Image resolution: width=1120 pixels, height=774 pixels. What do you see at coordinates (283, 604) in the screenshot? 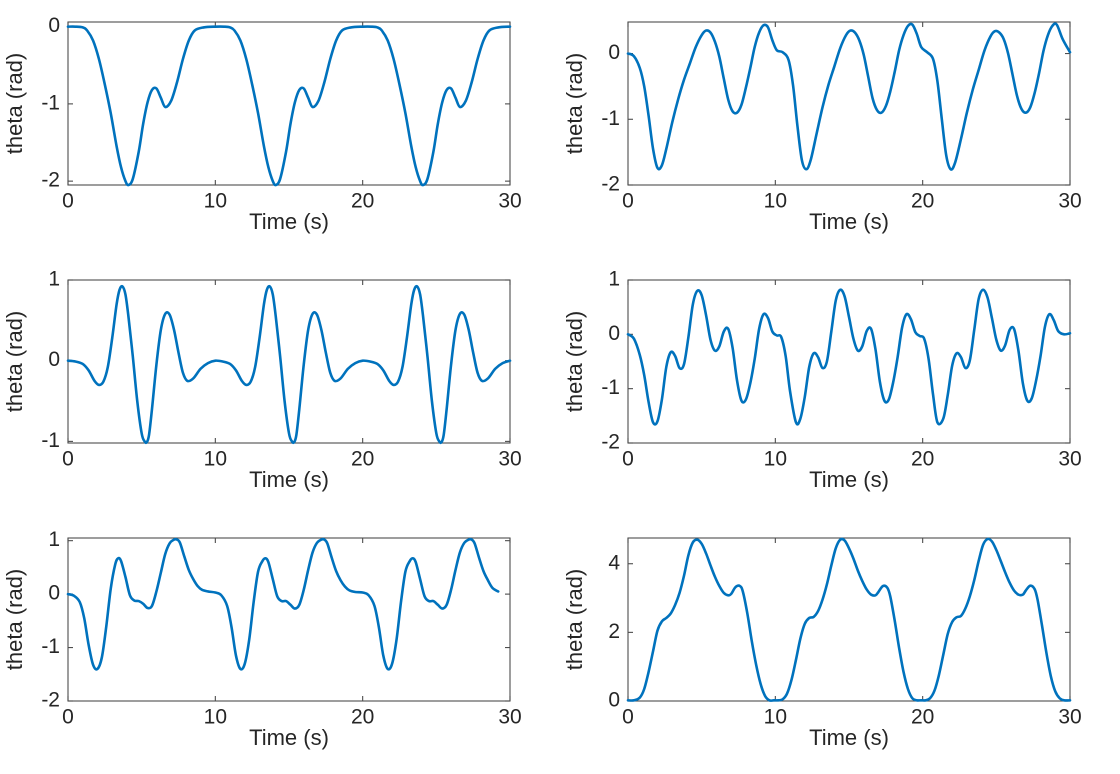
I see `panel-5-series-theta` at bounding box center [283, 604].